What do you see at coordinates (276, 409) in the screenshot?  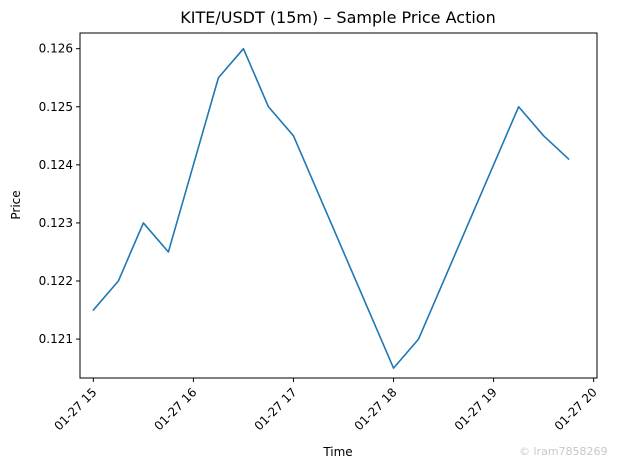 I see `x-tick-label: 01-27 17` at bounding box center [276, 409].